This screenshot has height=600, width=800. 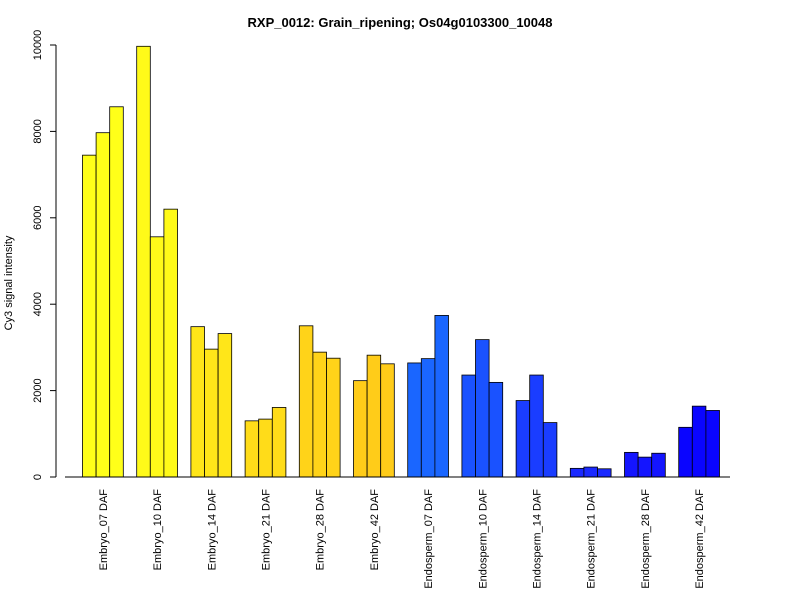 What do you see at coordinates (375, 530) in the screenshot?
I see `x-tick-label: Embryo_42 DAF` at bounding box center [375, 530].